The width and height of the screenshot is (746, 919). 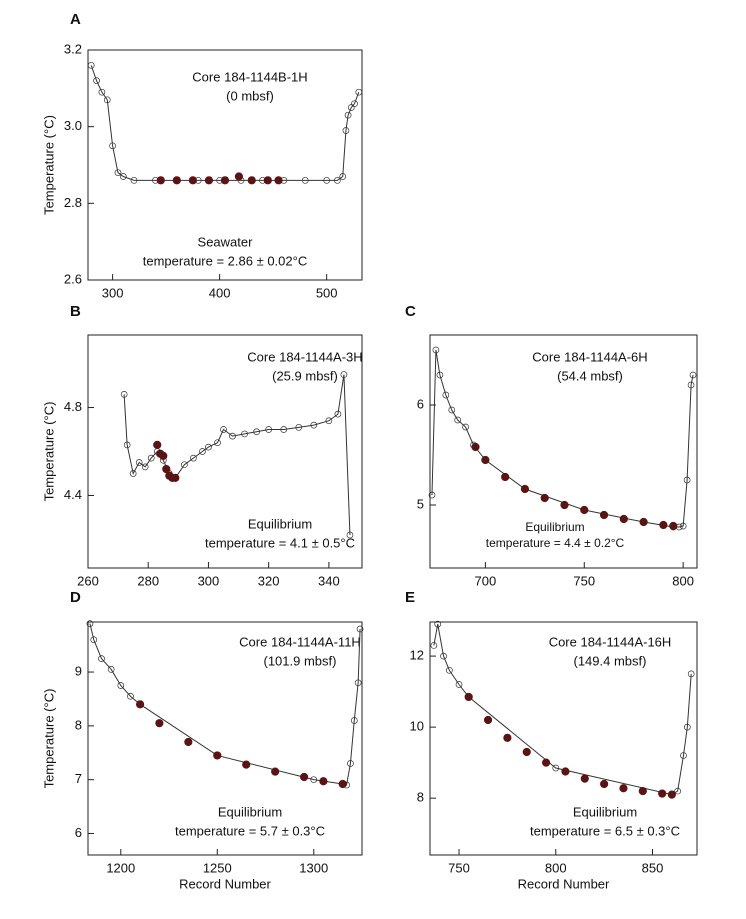 I want to click on panel-label: C, so click(x=410, y=311).